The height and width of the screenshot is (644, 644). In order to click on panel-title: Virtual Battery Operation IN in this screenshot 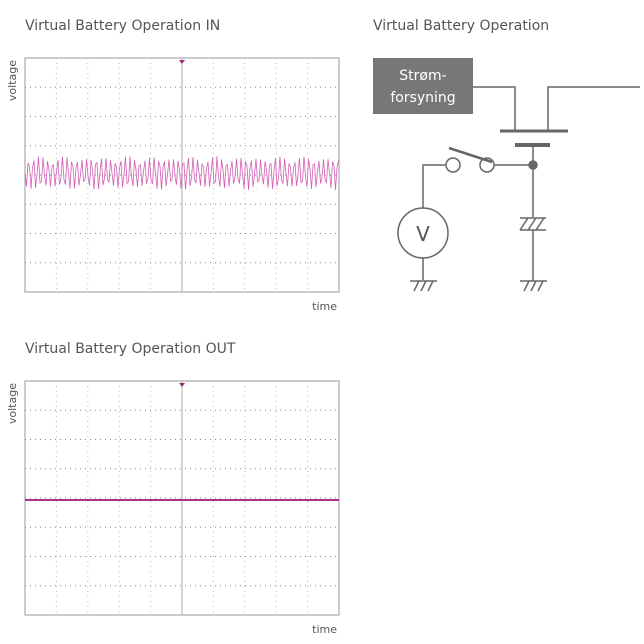, I will do `click(122, 26)`.